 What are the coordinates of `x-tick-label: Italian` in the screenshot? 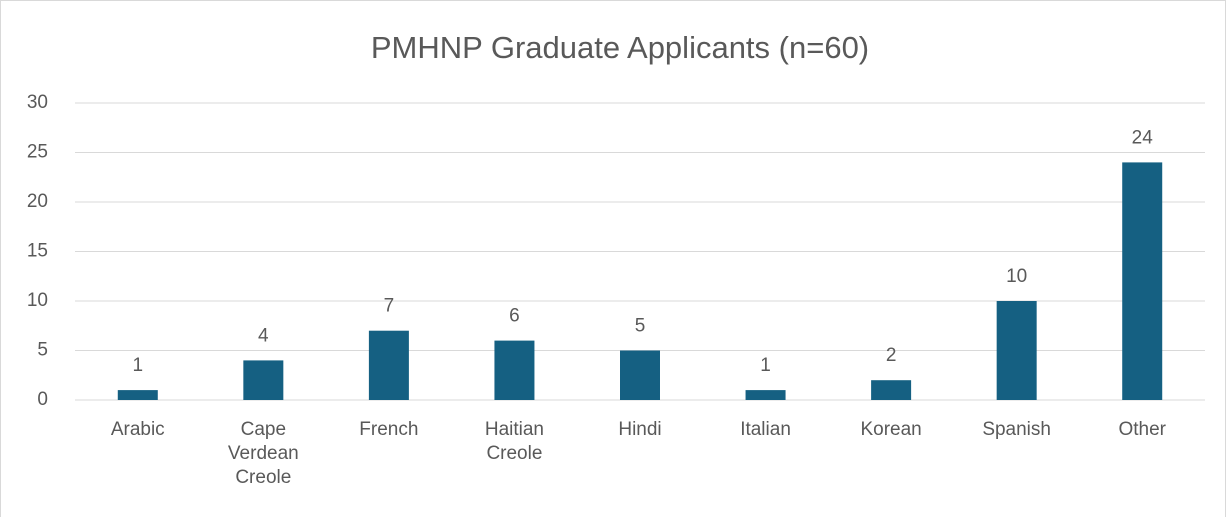 It's located at (765, 429).